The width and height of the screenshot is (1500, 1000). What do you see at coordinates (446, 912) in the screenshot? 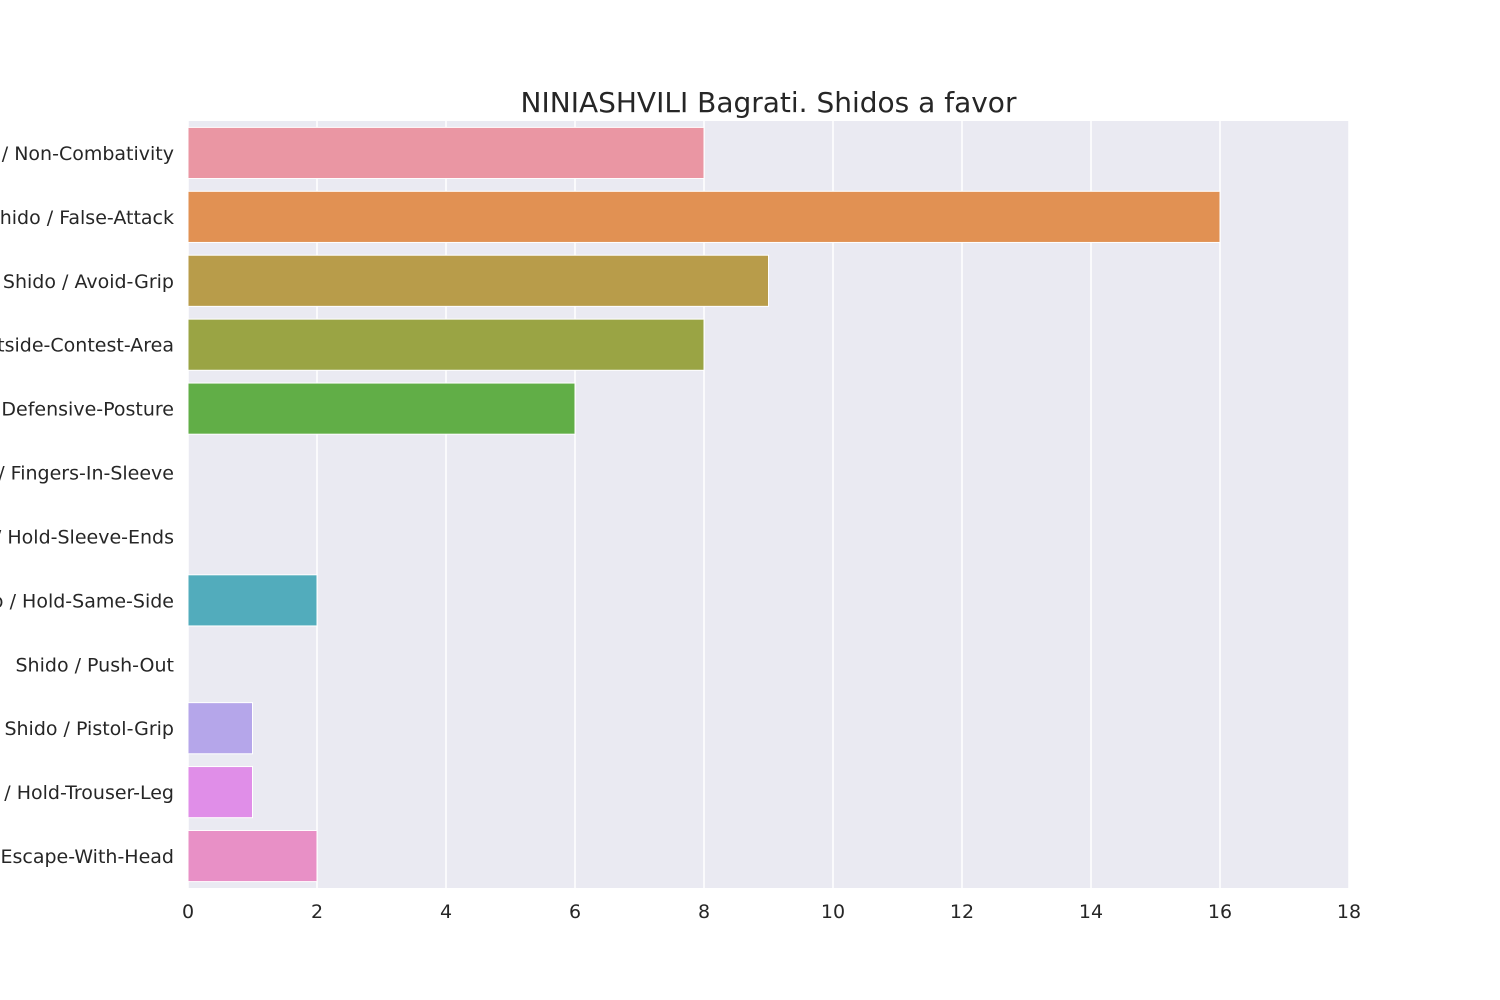
I see `x-tick-label: 4` at bounding box center [446, 912].